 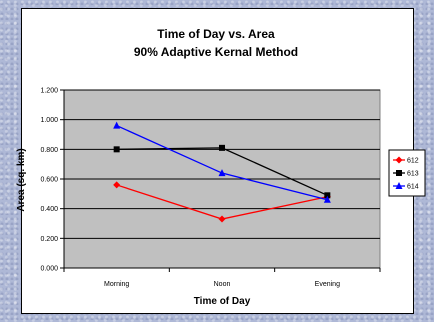 What do you see at coordinates (49, 269) in the screenshot?
I see `y-tick-label: 0.000` at bounding box center [49, 269].